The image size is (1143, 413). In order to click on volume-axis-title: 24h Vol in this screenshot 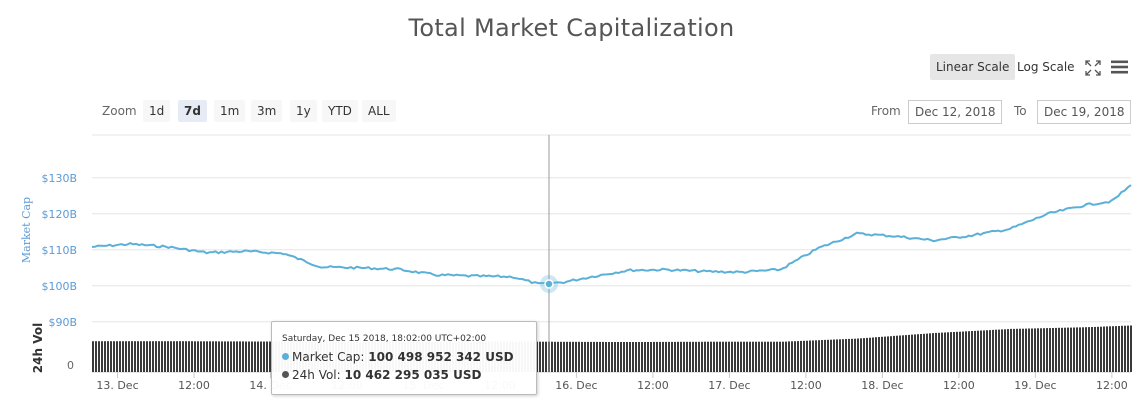, I will do `click(38, 348)`.